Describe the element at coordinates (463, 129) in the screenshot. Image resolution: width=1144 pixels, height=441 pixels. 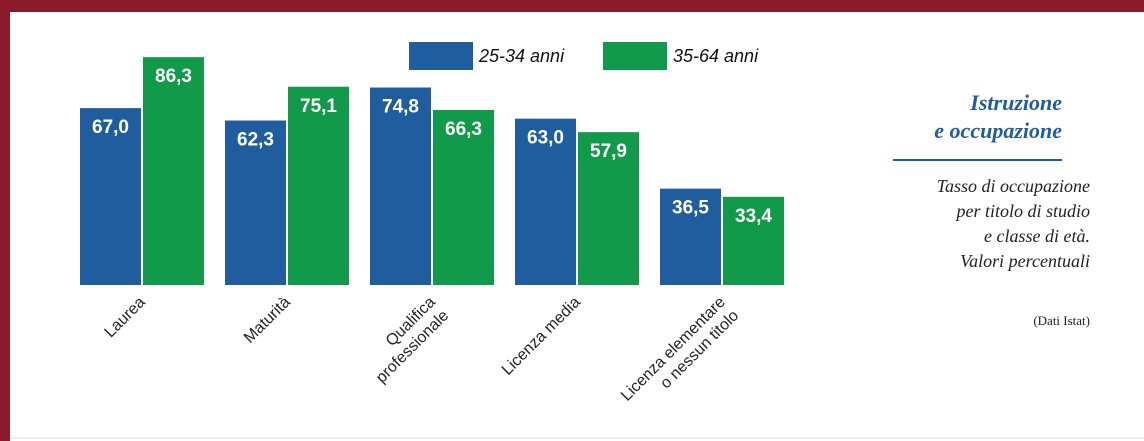
I see `value-label: 66,3` at that location.